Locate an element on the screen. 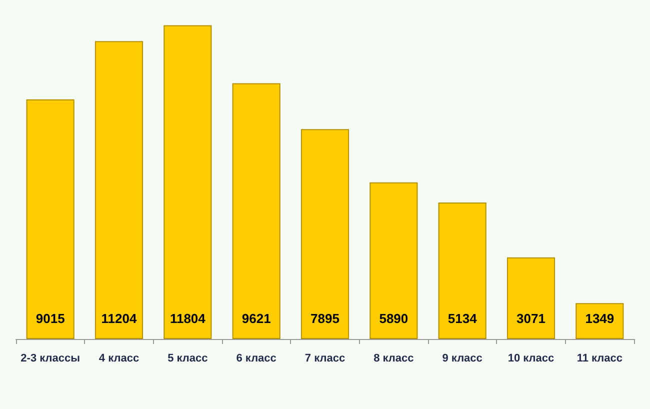  x-tick-label: 4 класс is located at coordinates (119, 358).